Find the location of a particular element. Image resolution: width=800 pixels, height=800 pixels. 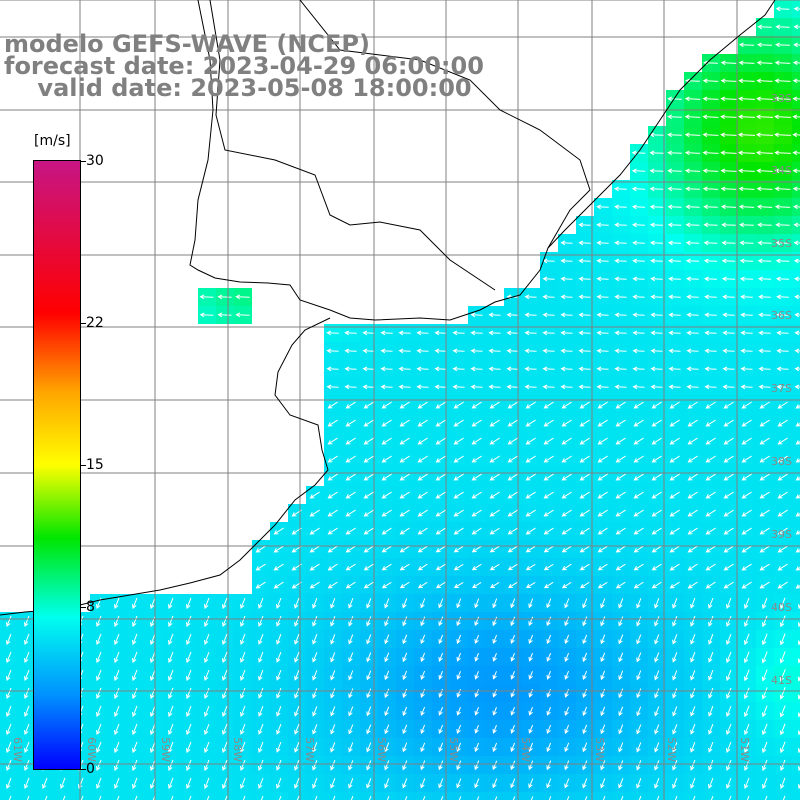

colorbar-unit: [m/s] is located at coordinates (52, 141).